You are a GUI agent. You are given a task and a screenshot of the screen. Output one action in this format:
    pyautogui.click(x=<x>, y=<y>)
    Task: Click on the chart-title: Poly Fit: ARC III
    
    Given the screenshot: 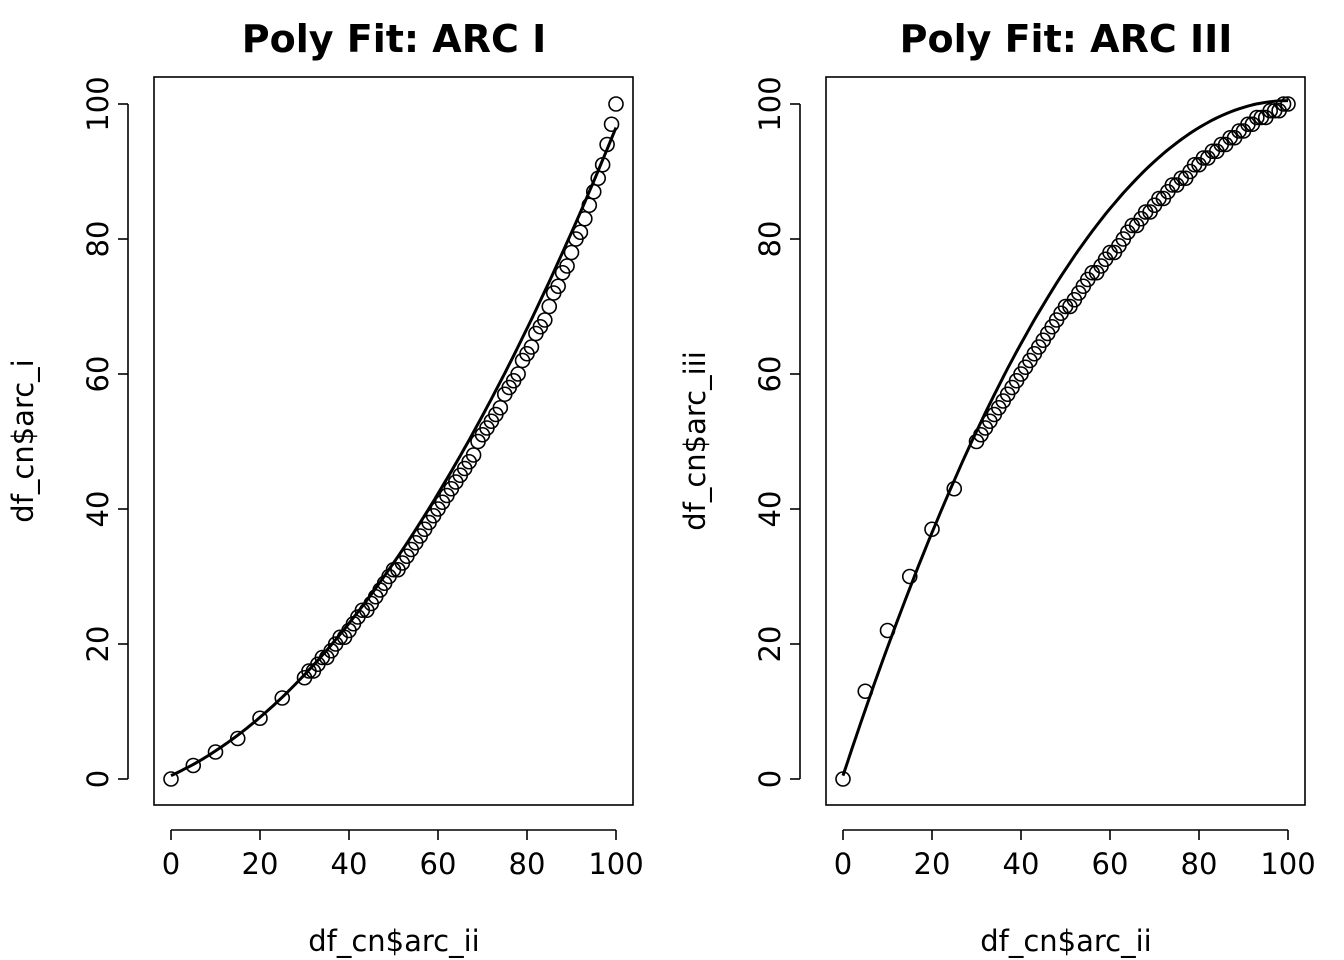 What is the action you would take?
    pyautogui.click(x=1066, y=39)
    